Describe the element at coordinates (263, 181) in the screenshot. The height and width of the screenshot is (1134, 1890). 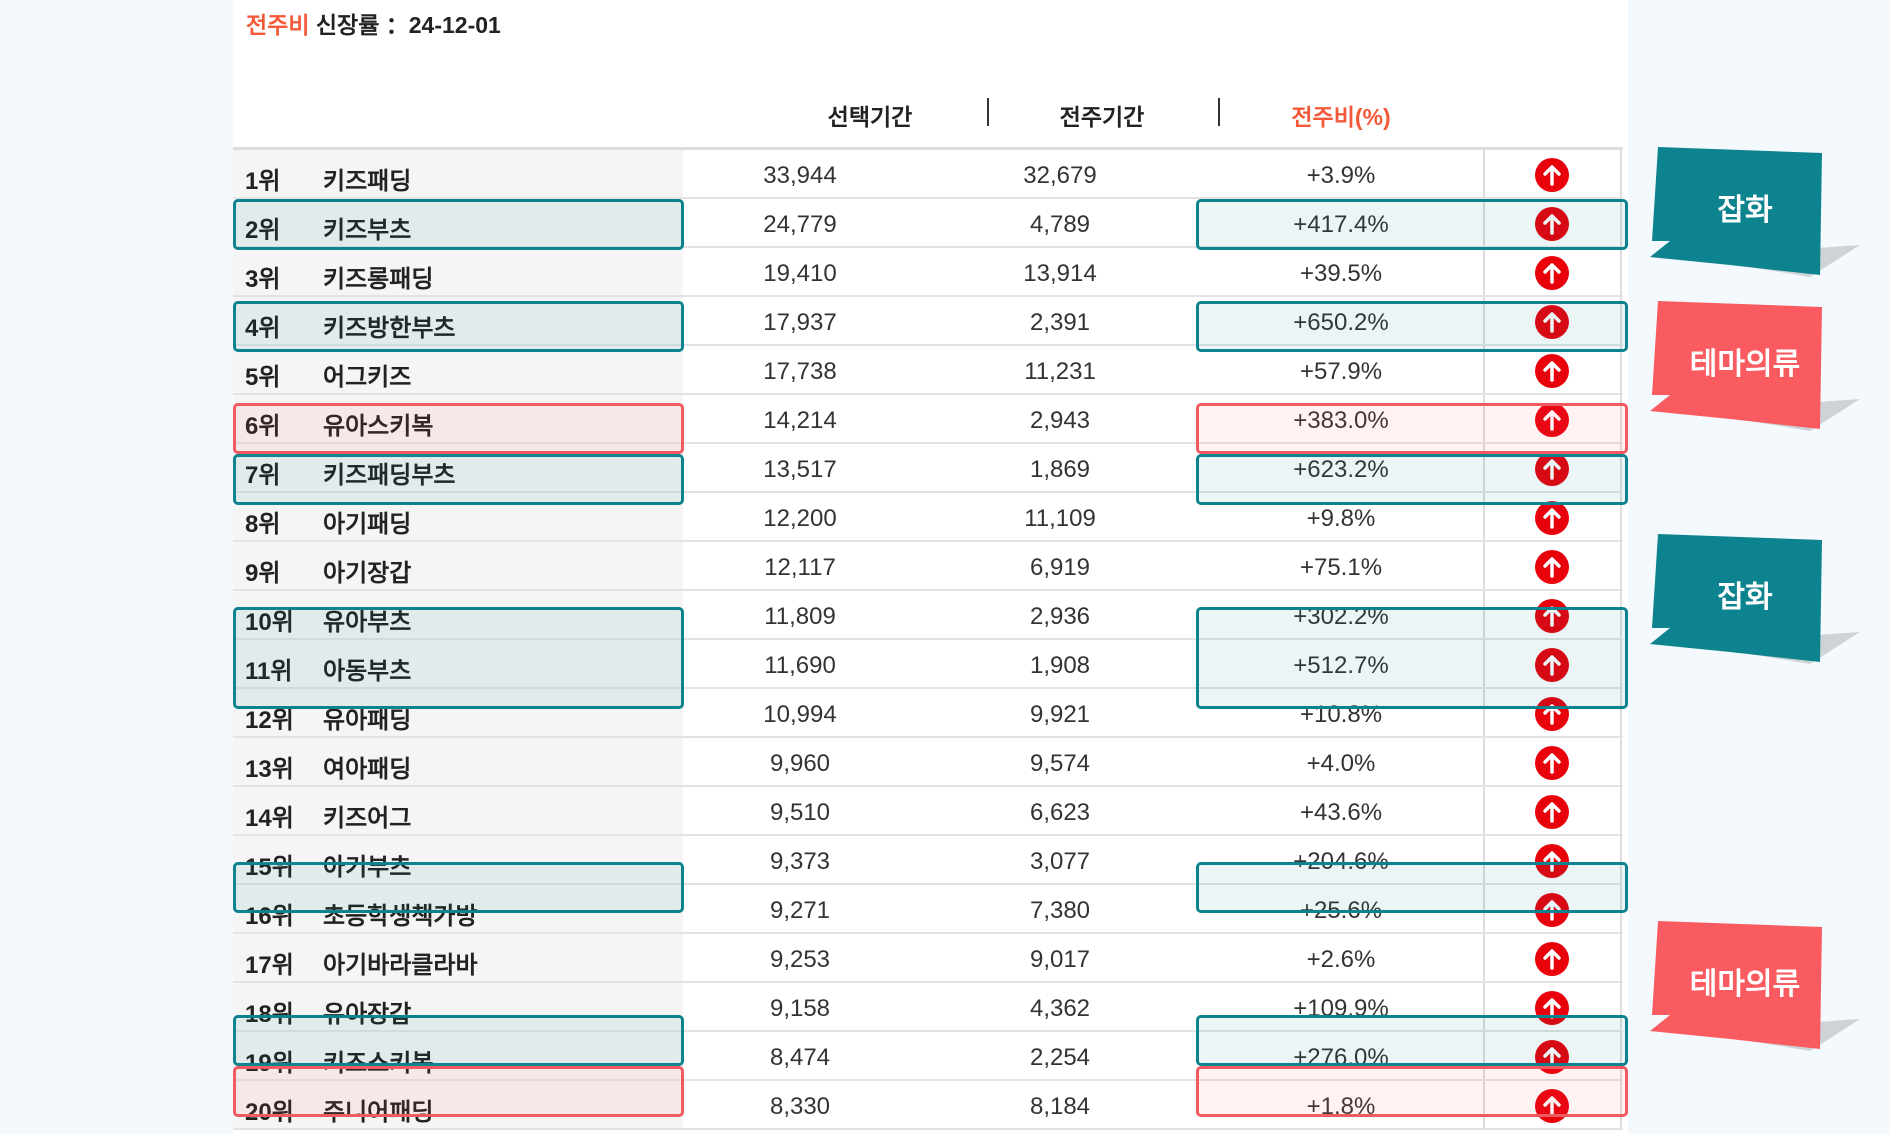
I see `rank: 1위` at that location.